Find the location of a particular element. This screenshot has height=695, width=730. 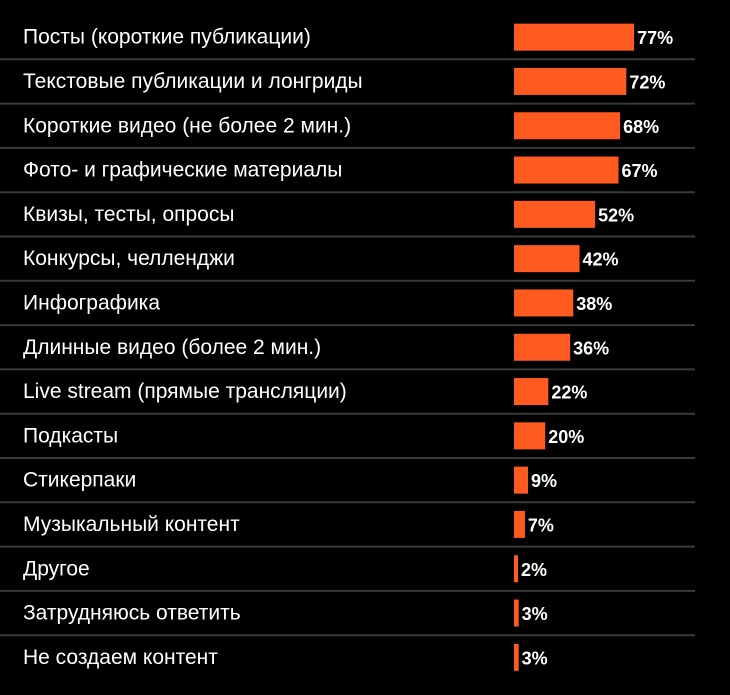

chart-row: Квизы, тесты, опросы 52% is located at coordinates (328, 214).